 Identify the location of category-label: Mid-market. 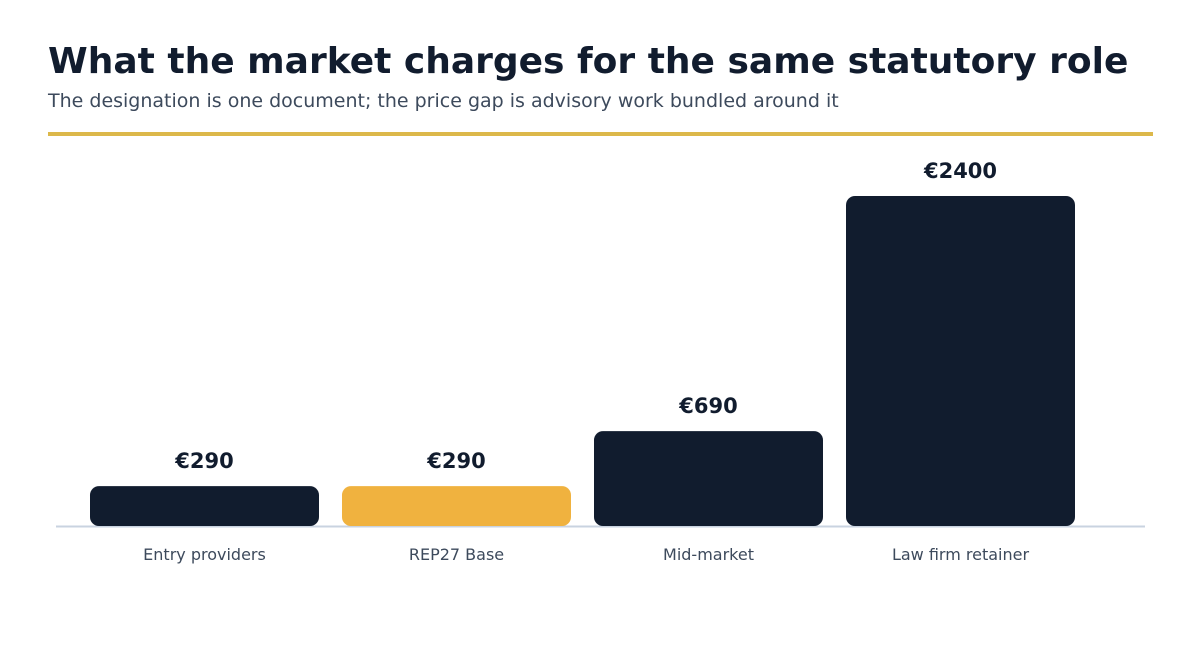
(708, 554).